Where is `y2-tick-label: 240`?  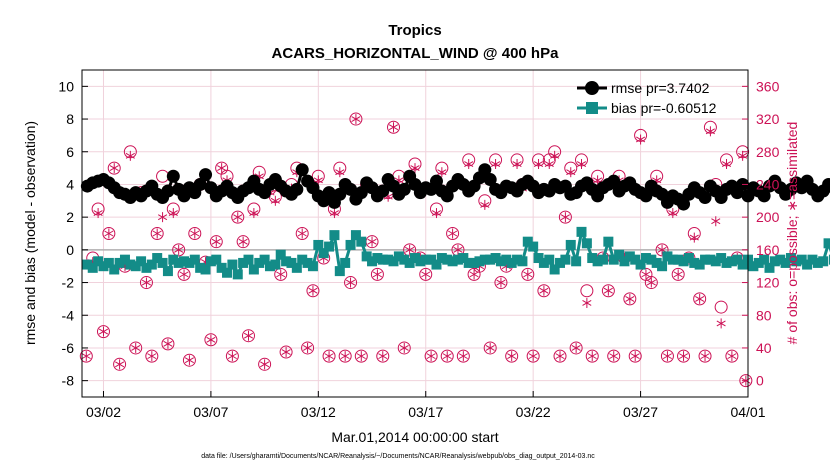
y2-tick-label: 240 is located at coordinates (768, 184).